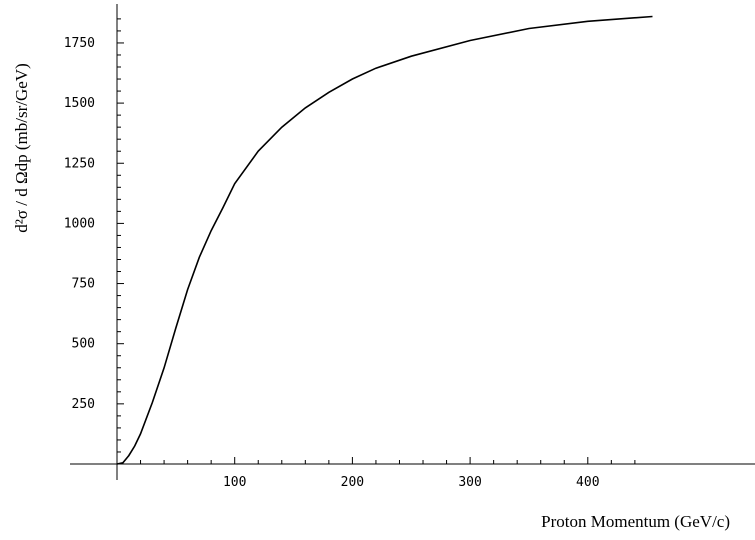 The image size is (755, 540). I want to click on x-tick-label: 100, so click(234, 482).